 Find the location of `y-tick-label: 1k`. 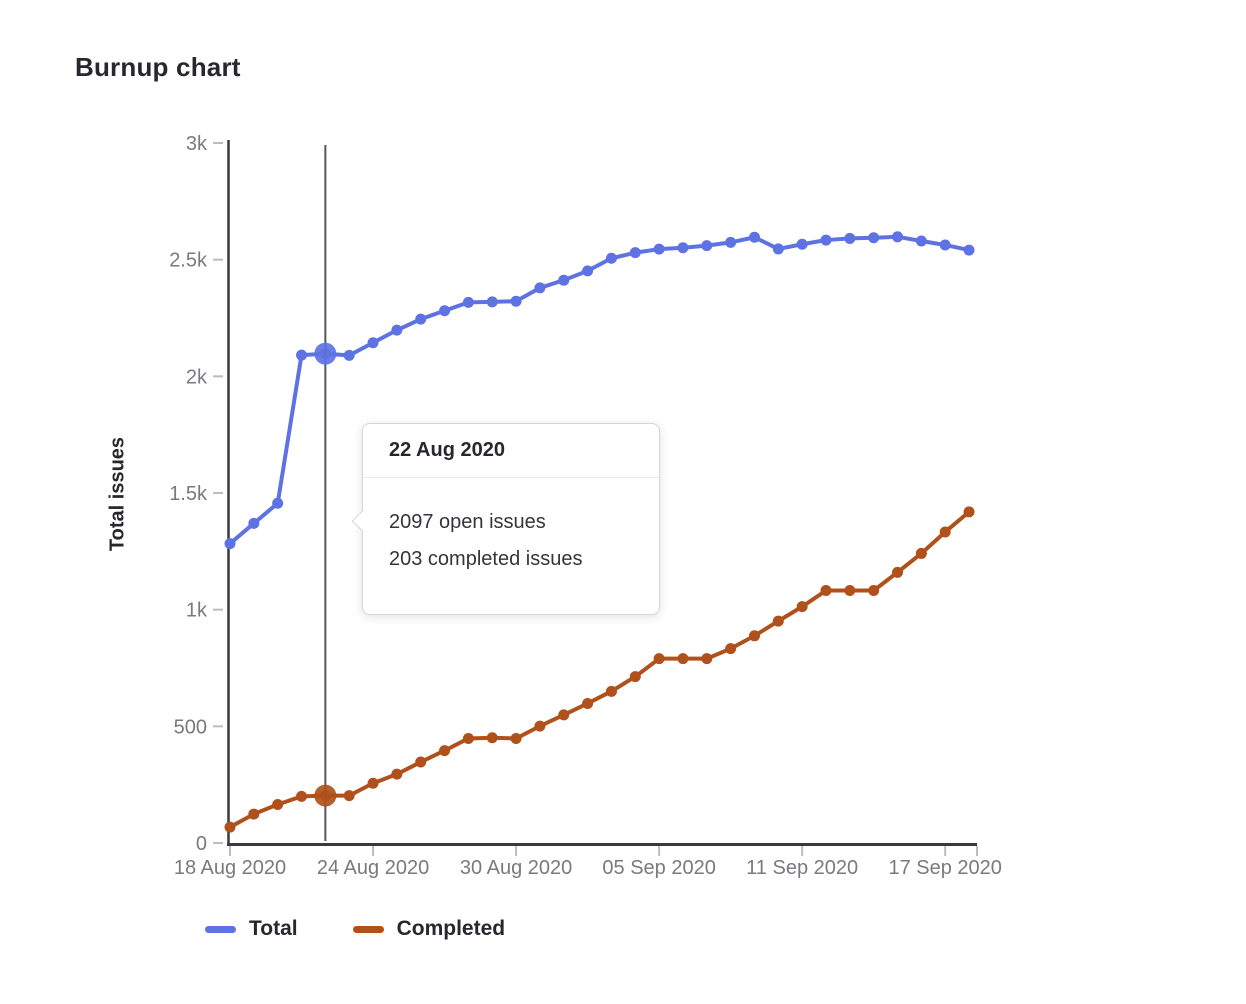

y-tick-label: 1k is located at coordinates (197, 611).